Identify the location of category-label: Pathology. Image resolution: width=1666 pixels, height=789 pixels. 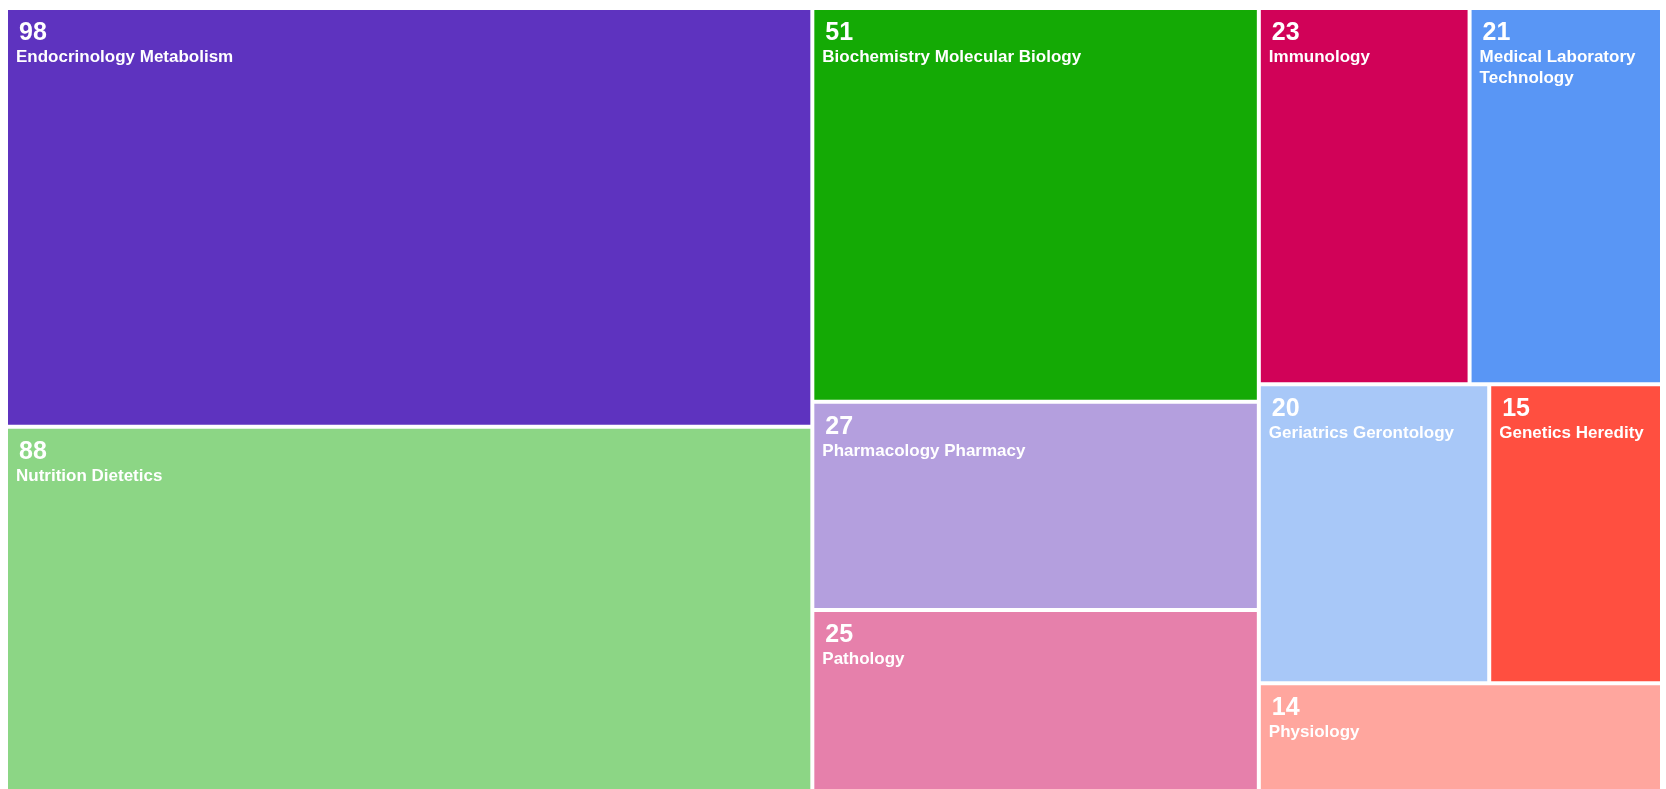
(864, 659).